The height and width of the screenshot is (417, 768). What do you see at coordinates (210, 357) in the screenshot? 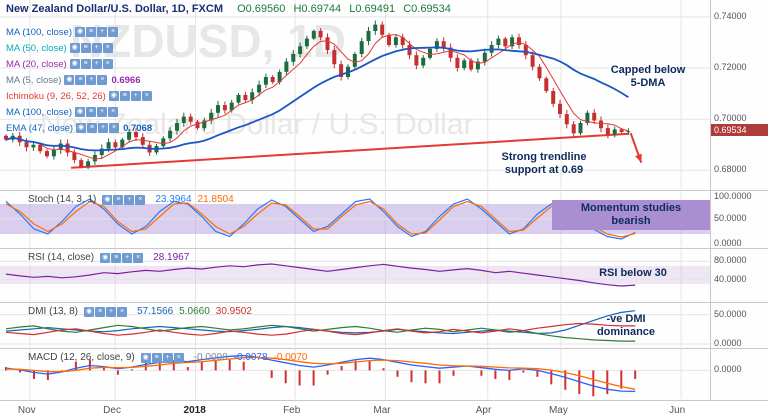
I see `macd-hist-value: -0.0008` at bounding box center [210, 357].